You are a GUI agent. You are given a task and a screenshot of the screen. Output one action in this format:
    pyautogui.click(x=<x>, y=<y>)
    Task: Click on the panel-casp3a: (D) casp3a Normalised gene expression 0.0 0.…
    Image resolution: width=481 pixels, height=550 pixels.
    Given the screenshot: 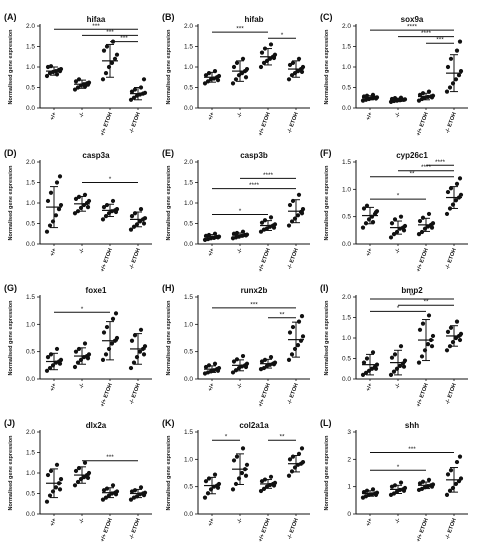 What is the action you would take?
    pyautogui.click(x=78, y=210)
    